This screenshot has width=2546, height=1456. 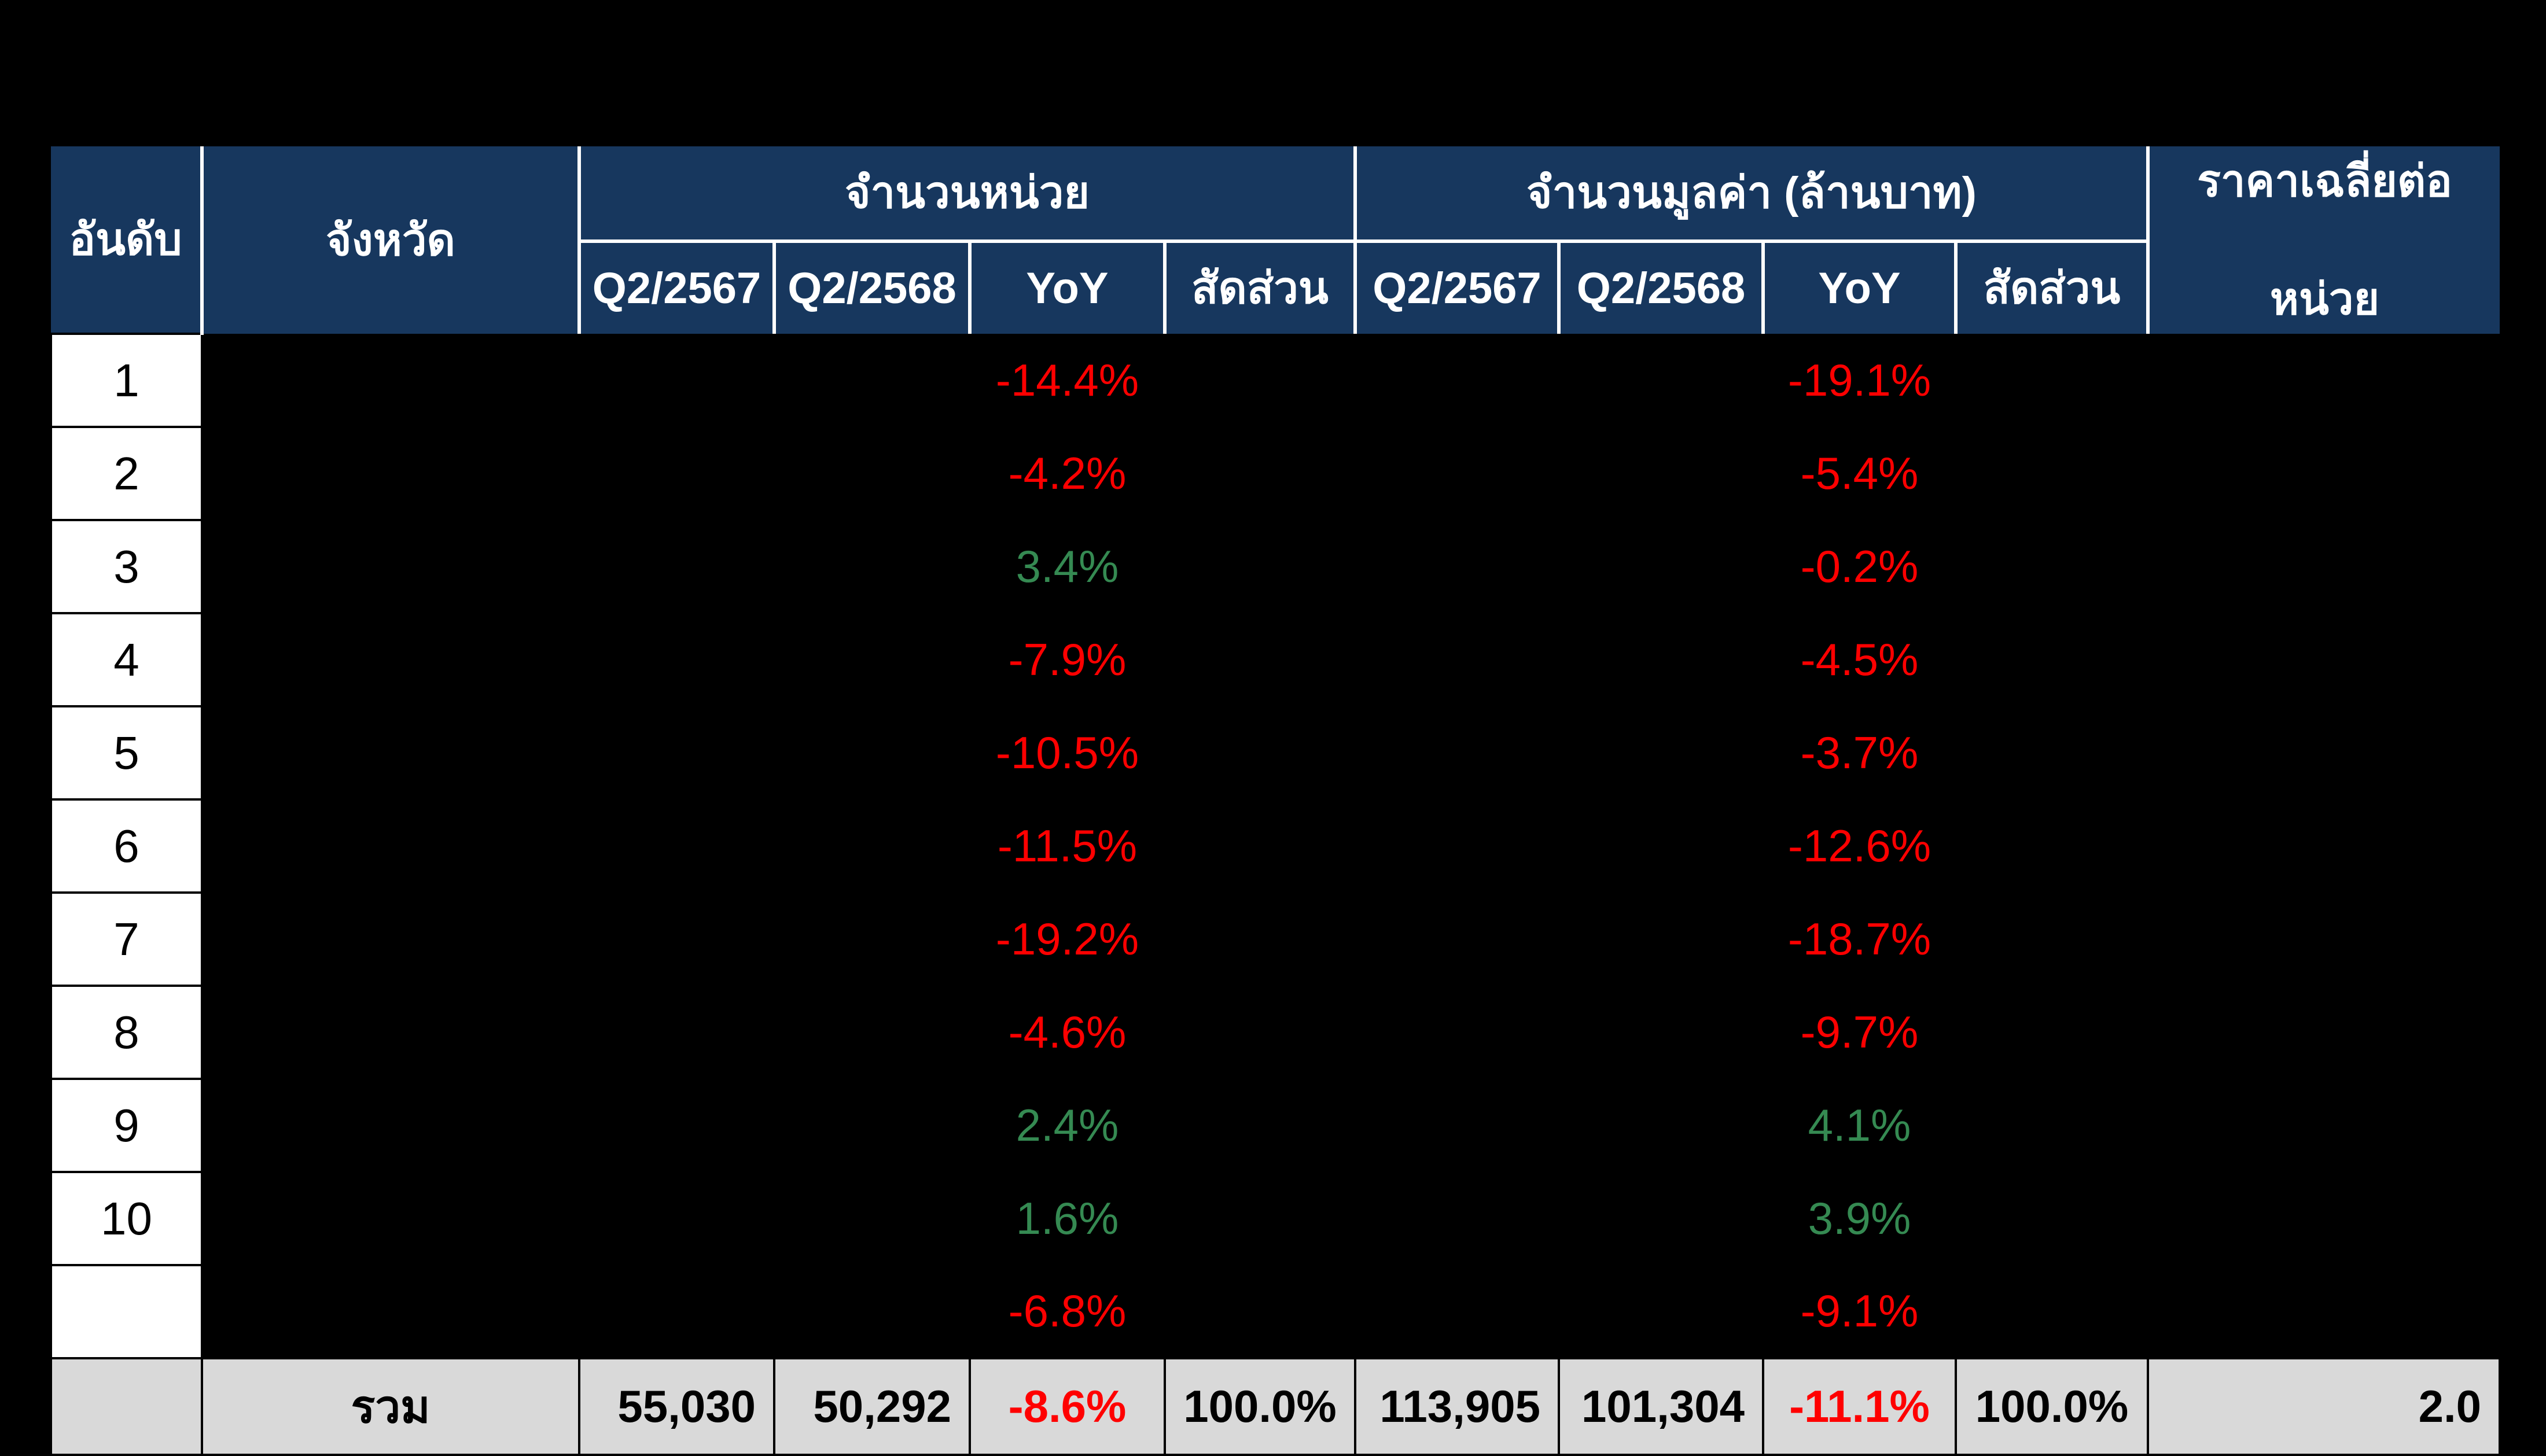 What do you see at coordinates (1859, 753) in the screenshot?
I see `value-yoy-cell: -3.7%` at bounding box center [1859, 753].